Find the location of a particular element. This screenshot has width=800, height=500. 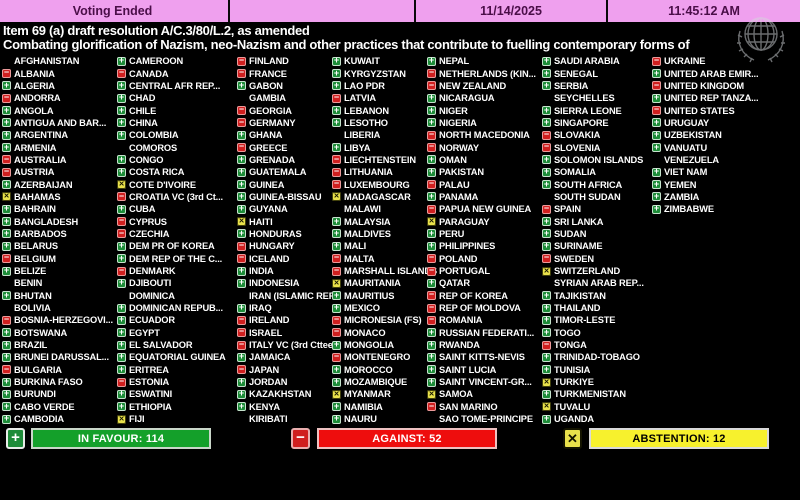

country-row: SEYCHELLES is located at coordinates (593, 98).